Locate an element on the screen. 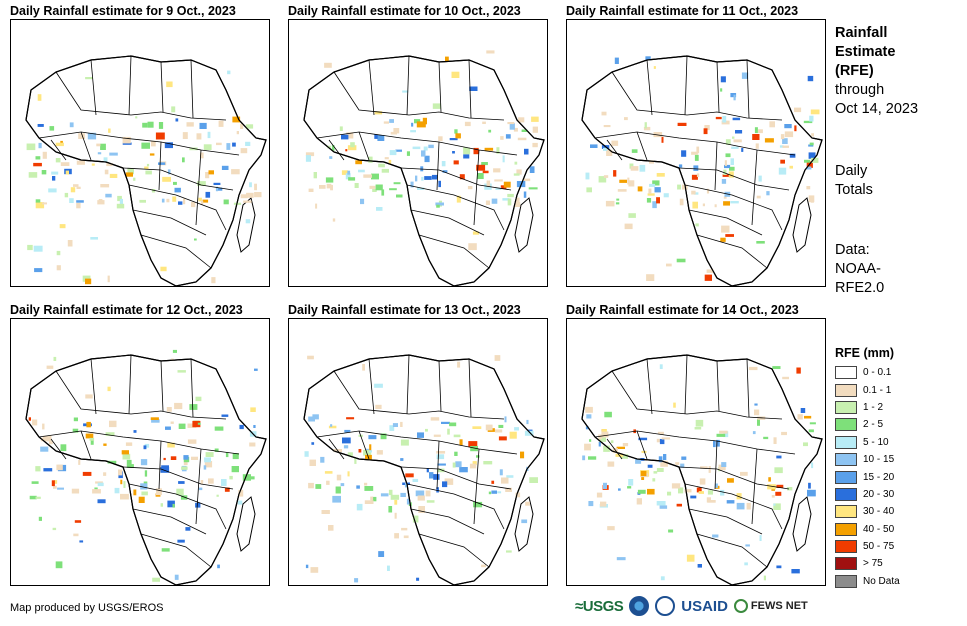 This screenshot has height=626, width=967. madagascar-outline is located at coordinates (524, 225).